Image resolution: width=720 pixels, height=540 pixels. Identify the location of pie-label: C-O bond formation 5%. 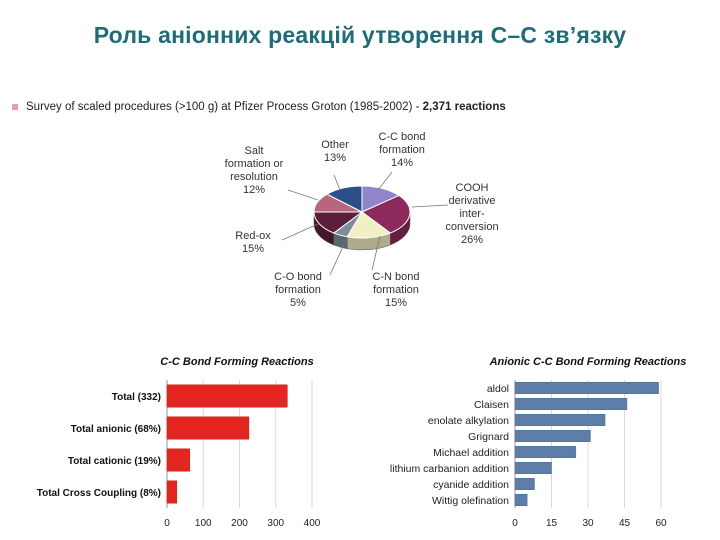
(298, 290).